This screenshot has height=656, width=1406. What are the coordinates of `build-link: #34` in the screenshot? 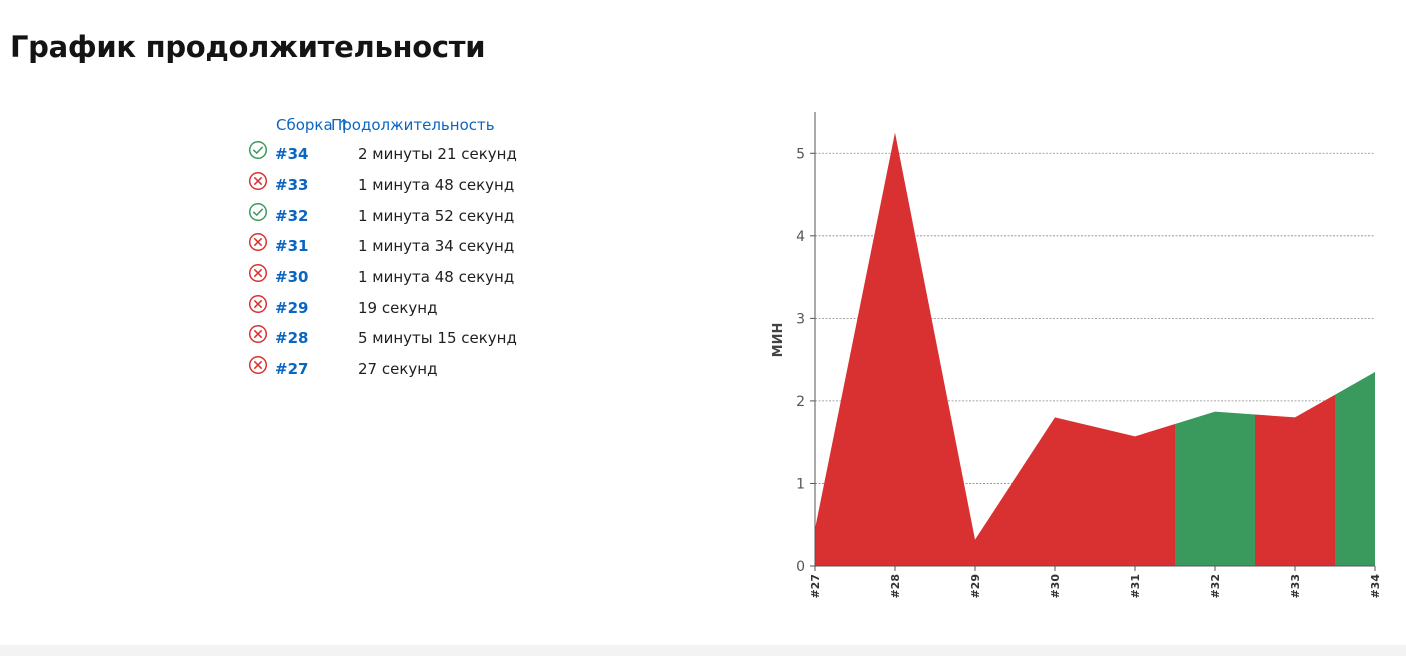 It's located at (292, 154).